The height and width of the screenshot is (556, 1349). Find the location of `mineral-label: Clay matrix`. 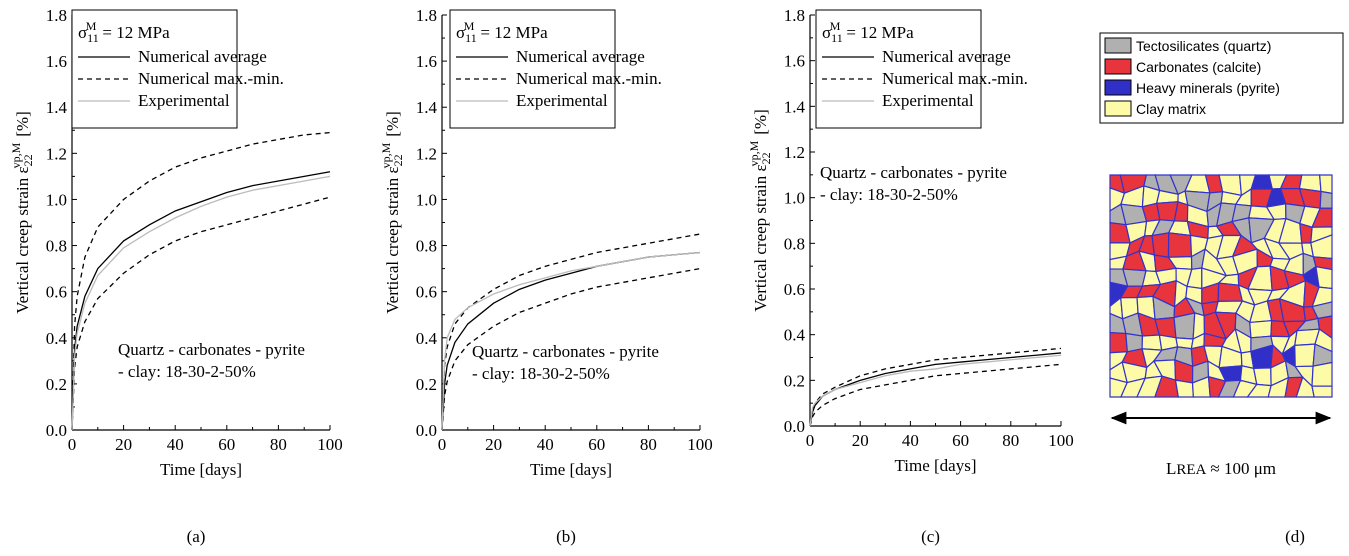

mineral-label: Clay matrix is located at coordinates (1171, 109).